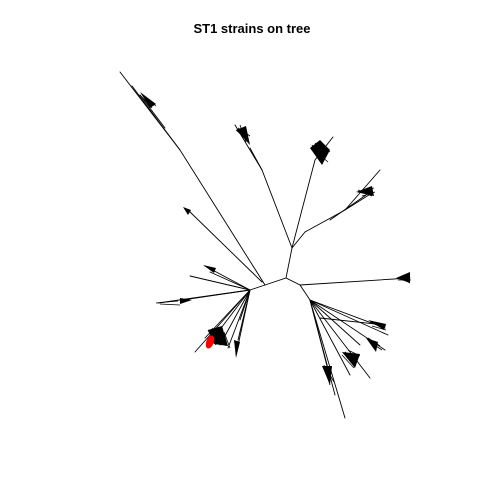 Image resolution: width=504 pixels, height=504 pixels. I want to click on clade-left-mid, so click(223, 245).